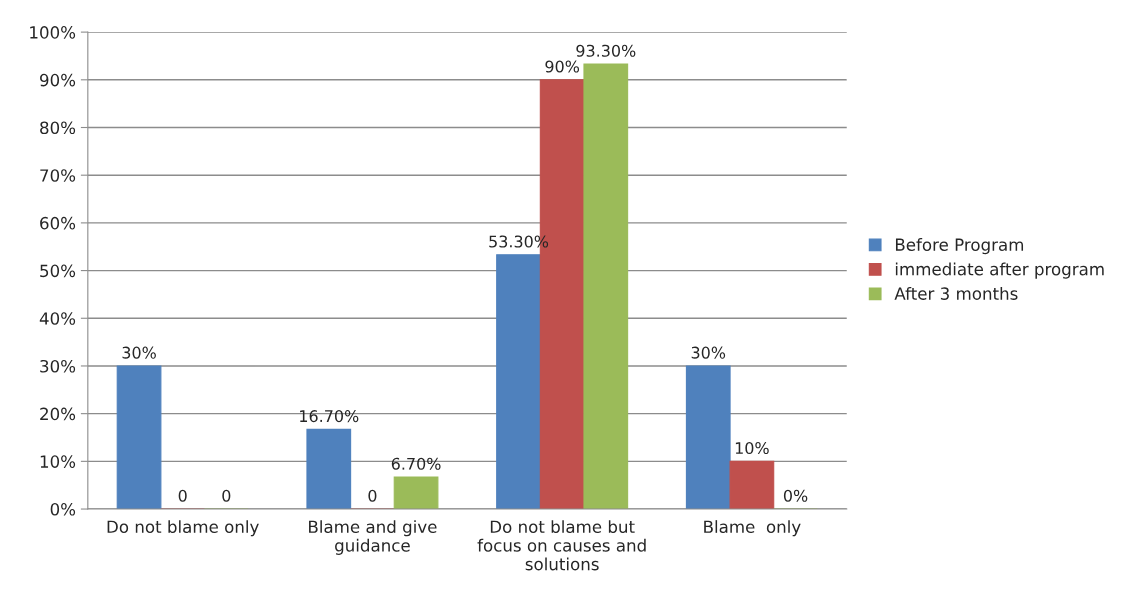 The height and width of the screenshot is (606, 1126). Describe the element at coordinates (416, 463) in the screenshot. I see `data-label: 6.70%` at that location.